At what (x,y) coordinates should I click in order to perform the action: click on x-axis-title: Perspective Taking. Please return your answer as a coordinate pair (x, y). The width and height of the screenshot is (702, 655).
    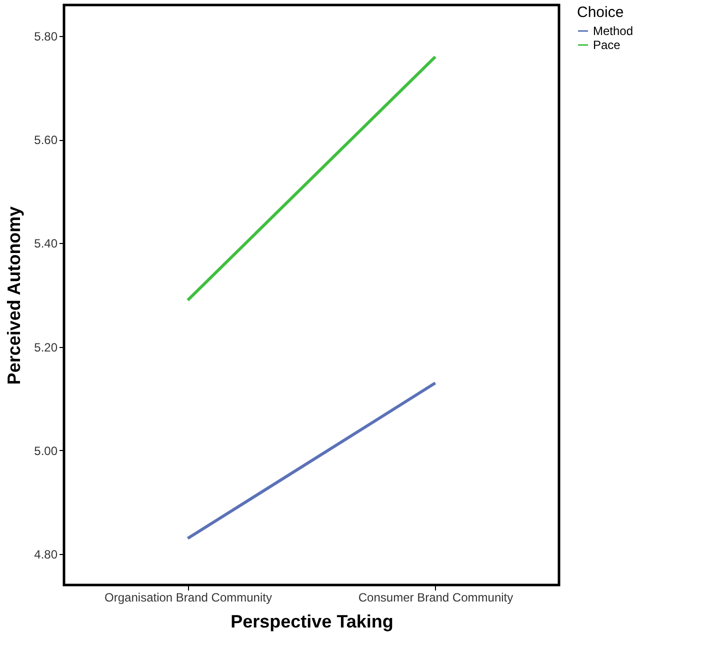
    Looking at the image, I should click on (312, 622).